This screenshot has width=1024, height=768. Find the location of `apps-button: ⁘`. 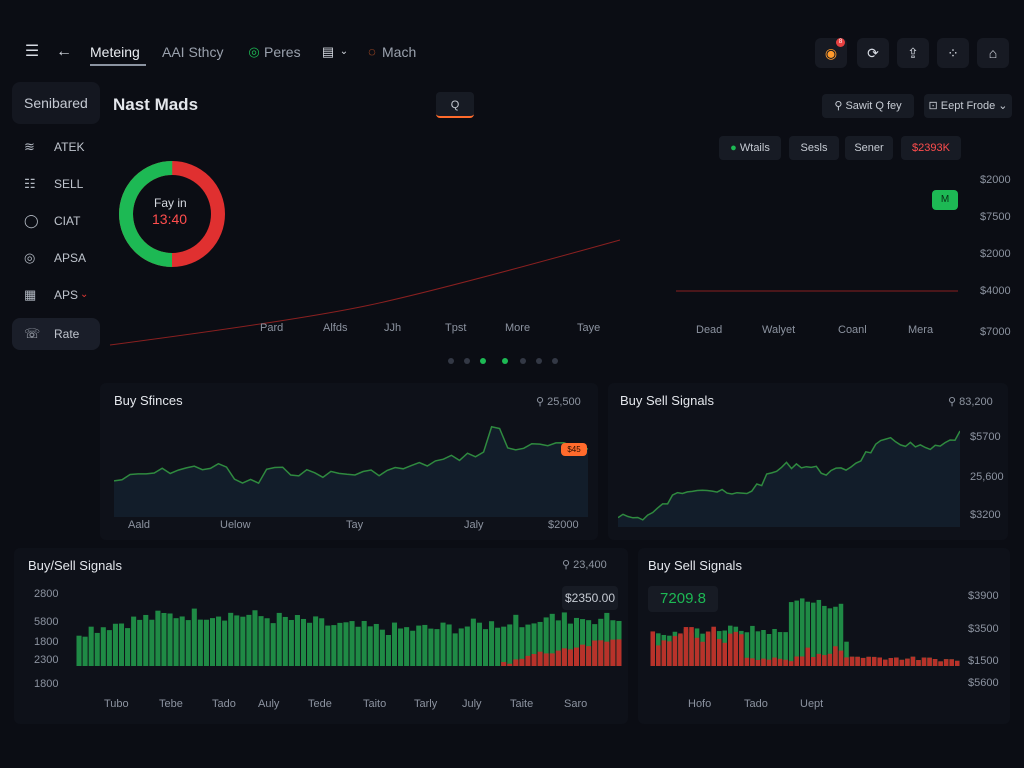

apps-button: ⁘ is located at coordinates (953, 53).